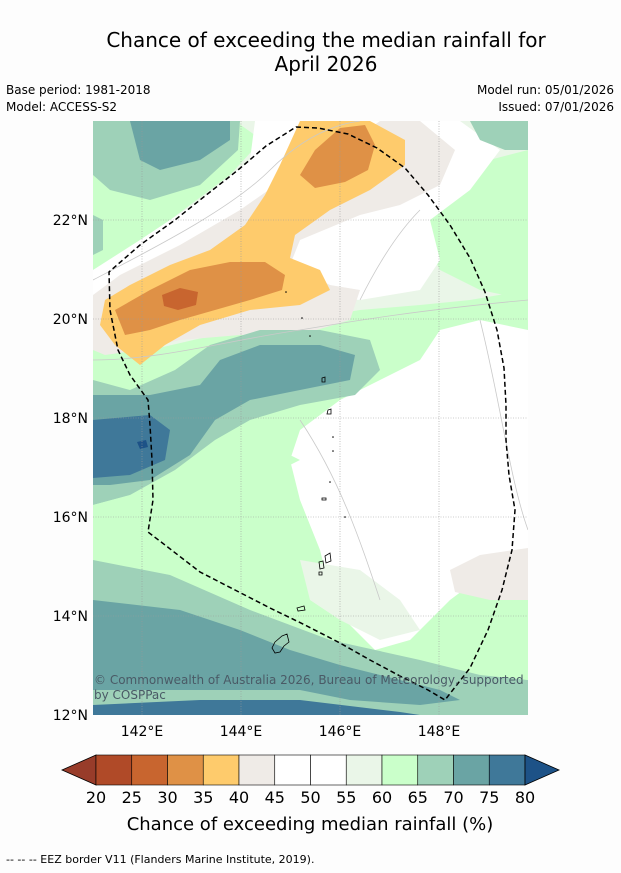 The image size is (621, 873). I want to click on colorbar-swatches, so click(310, 770).